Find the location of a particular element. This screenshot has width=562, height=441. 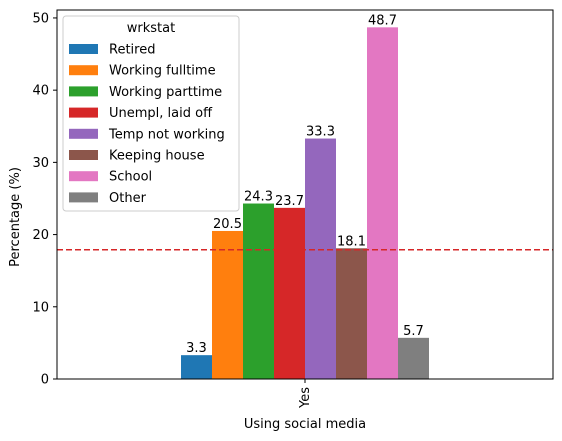

bar-school is located at coordinates (382, 203).